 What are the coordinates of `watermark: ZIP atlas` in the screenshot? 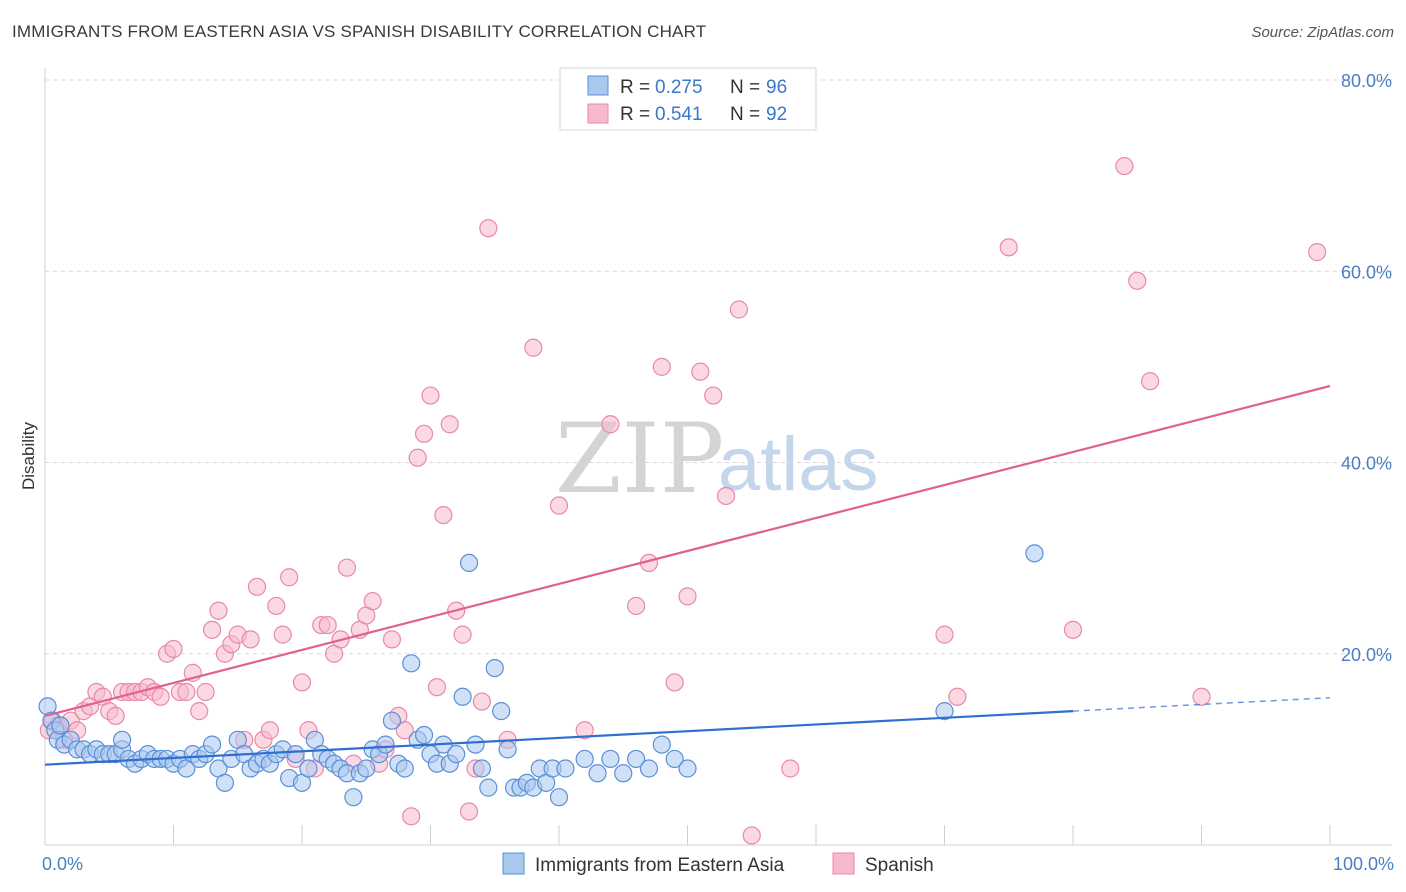 It's located at (717, 459).